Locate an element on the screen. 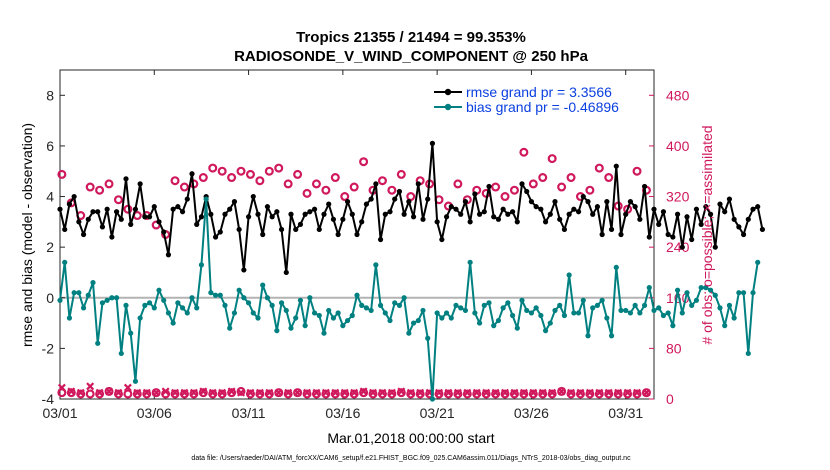 The image size is (830, 470). x-tick-label: 03/11 is located at coordinates (249, 413).